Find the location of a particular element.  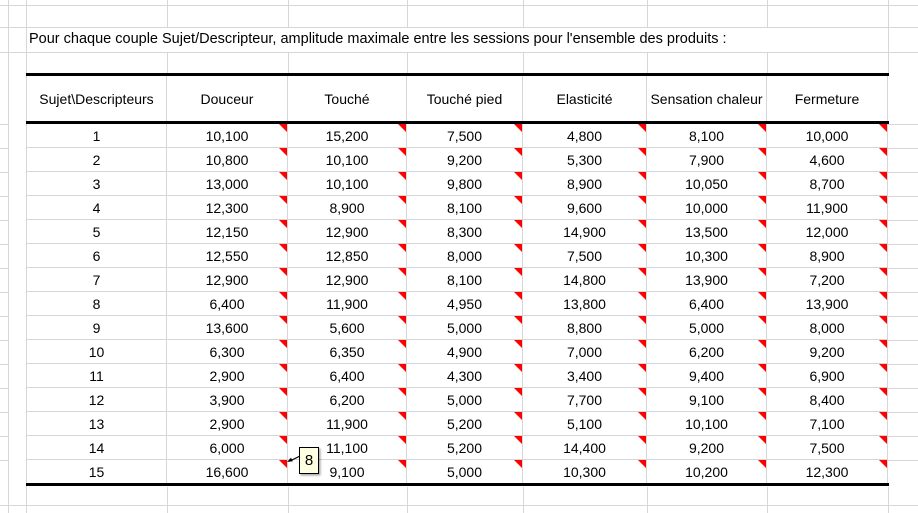

row-label-cell: 8 is located at coordinates (96, 304).